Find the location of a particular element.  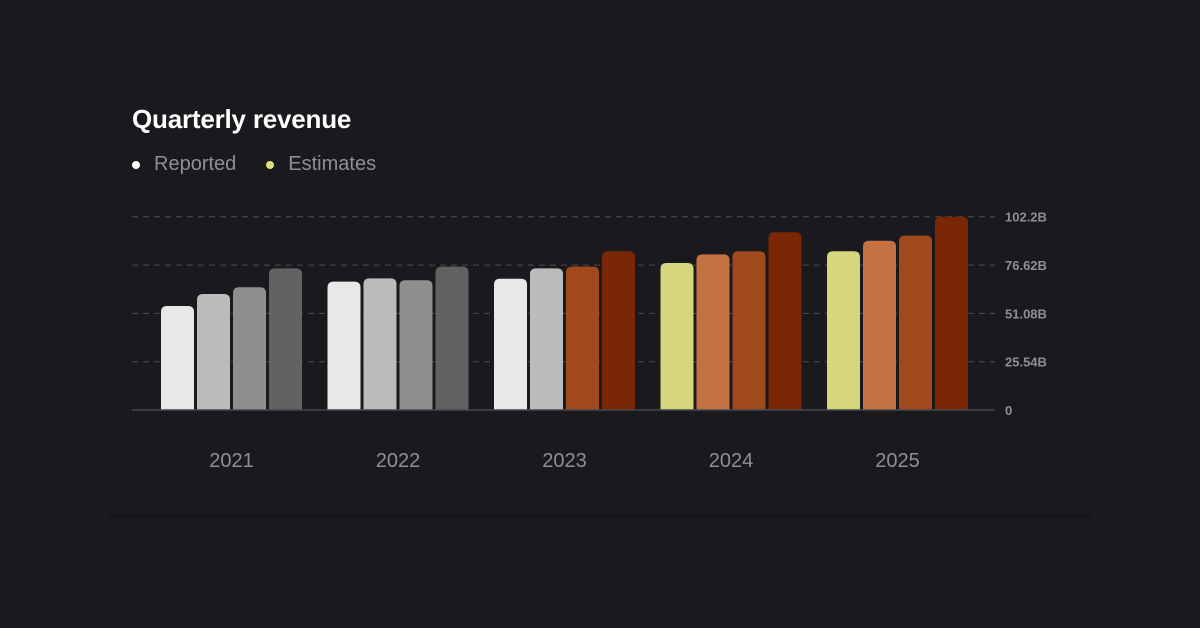

chart-title: Quarterly revenue is located at coordinates (242, 119).